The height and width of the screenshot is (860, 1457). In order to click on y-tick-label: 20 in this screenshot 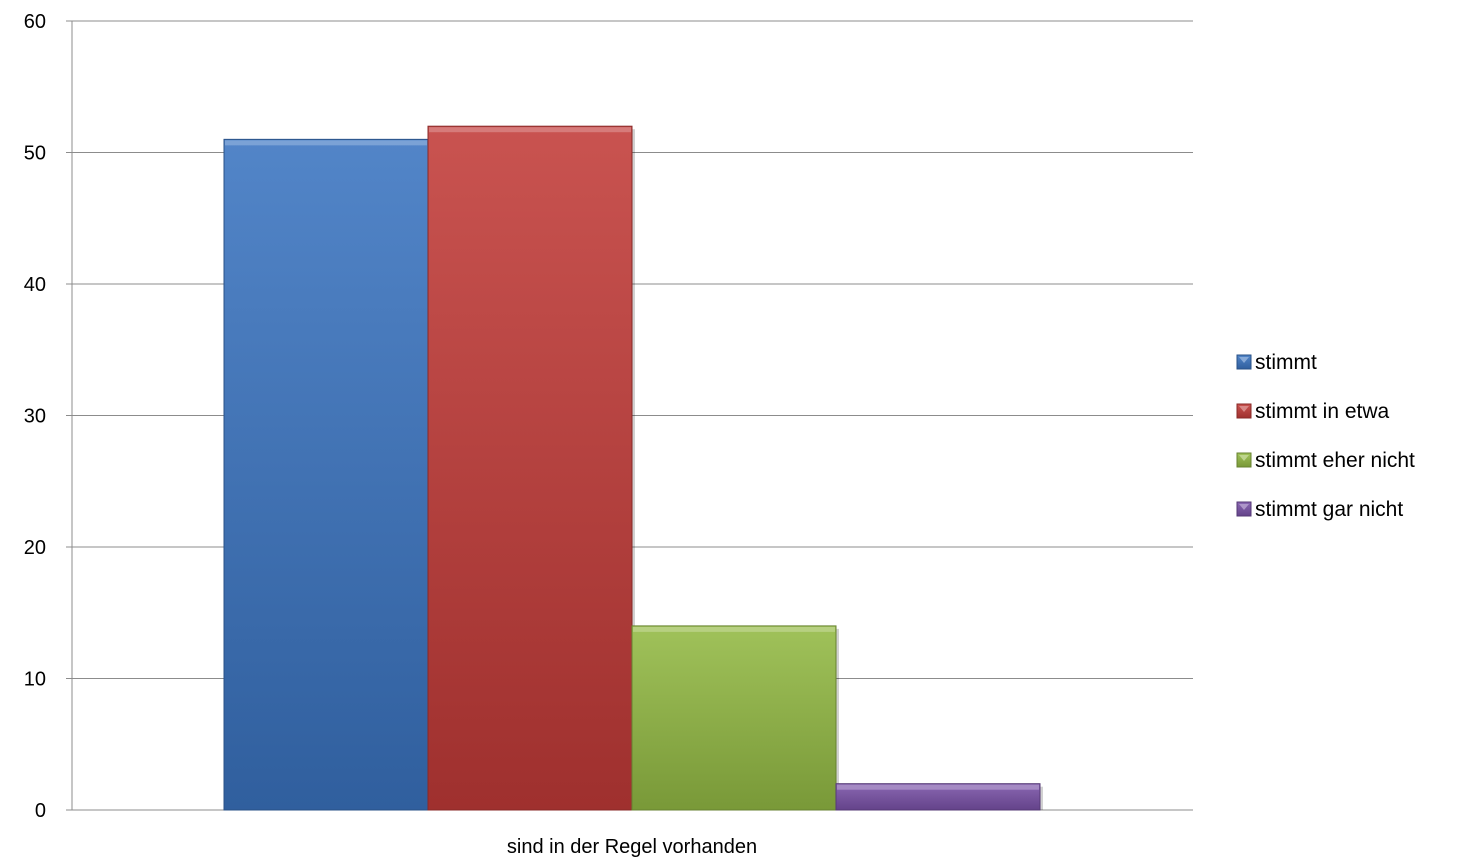, I will do `click(35, 548)`.